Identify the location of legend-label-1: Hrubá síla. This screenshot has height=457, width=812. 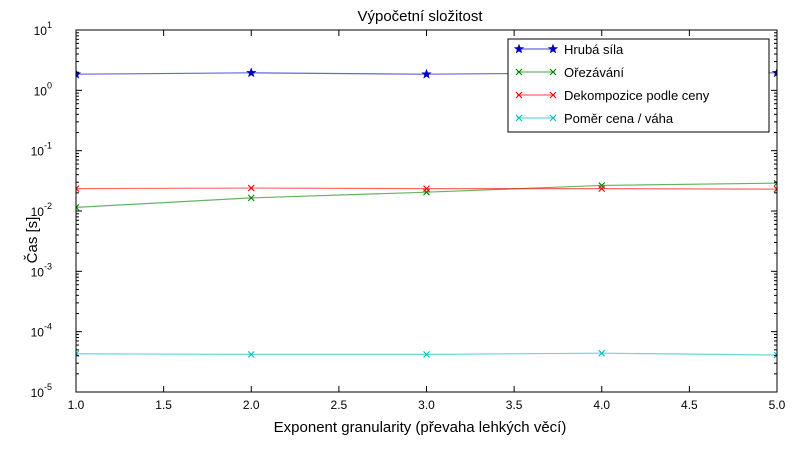
(594, 49).